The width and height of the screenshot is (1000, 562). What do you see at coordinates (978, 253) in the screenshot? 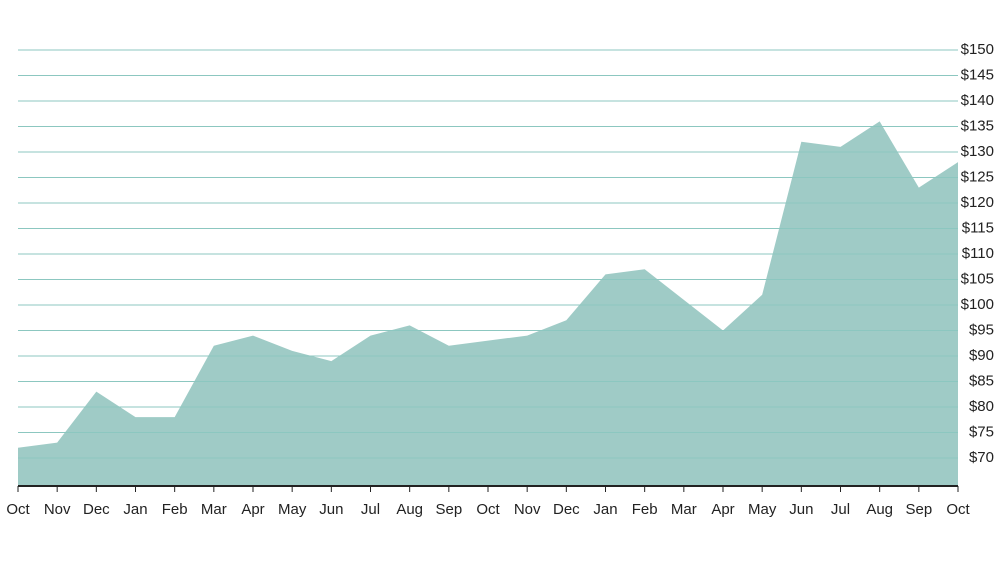
I see `y-tick-label: $110` at bounding box center [978, 253].